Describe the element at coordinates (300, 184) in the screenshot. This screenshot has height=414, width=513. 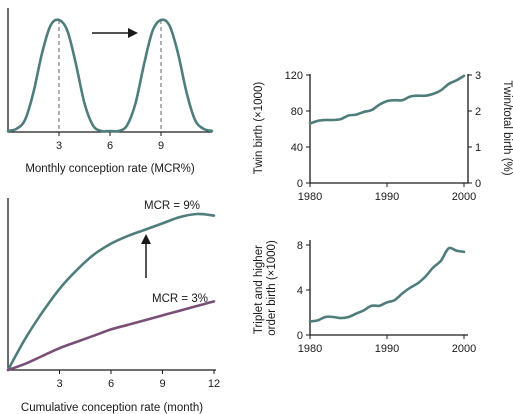
I see `panel3-ytick-label: 0` at that location.